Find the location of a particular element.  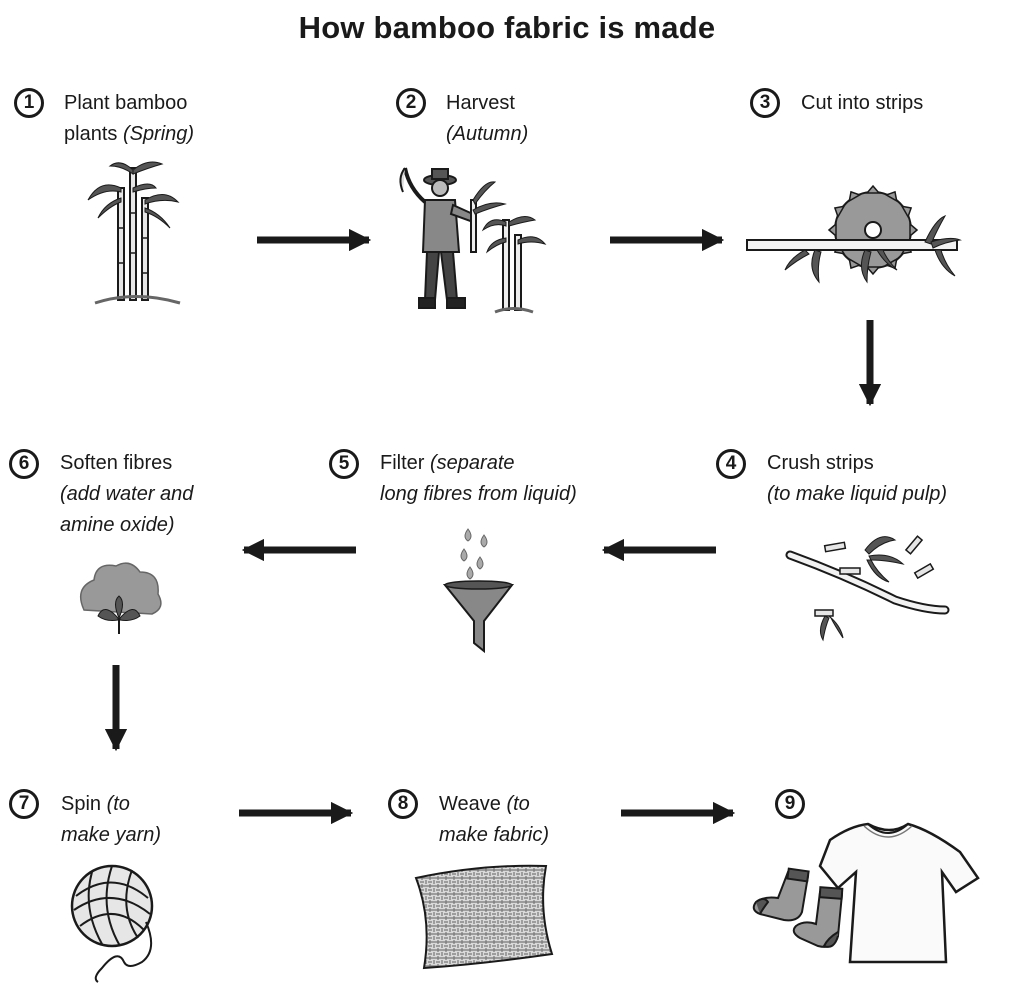

step-label-8: Weave (to make fabric) is located at coordinates (494, 820).